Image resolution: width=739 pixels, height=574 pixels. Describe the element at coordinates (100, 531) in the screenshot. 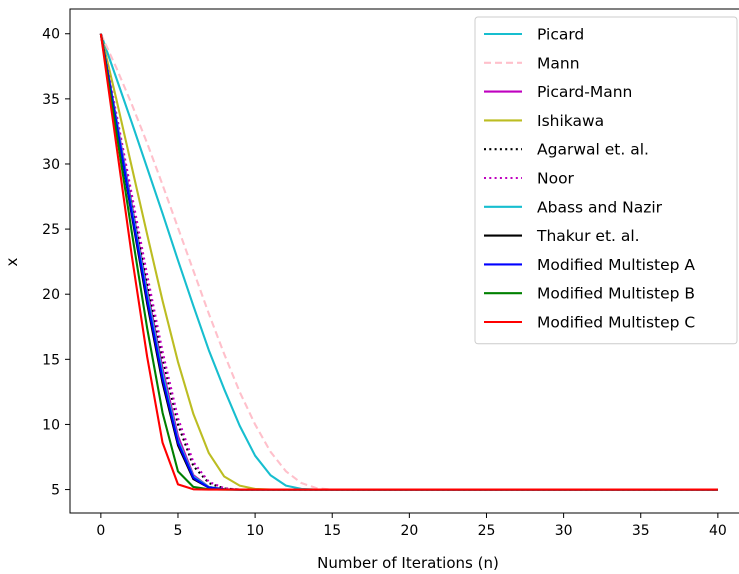

I see `x-tick-label: 0` at that location.